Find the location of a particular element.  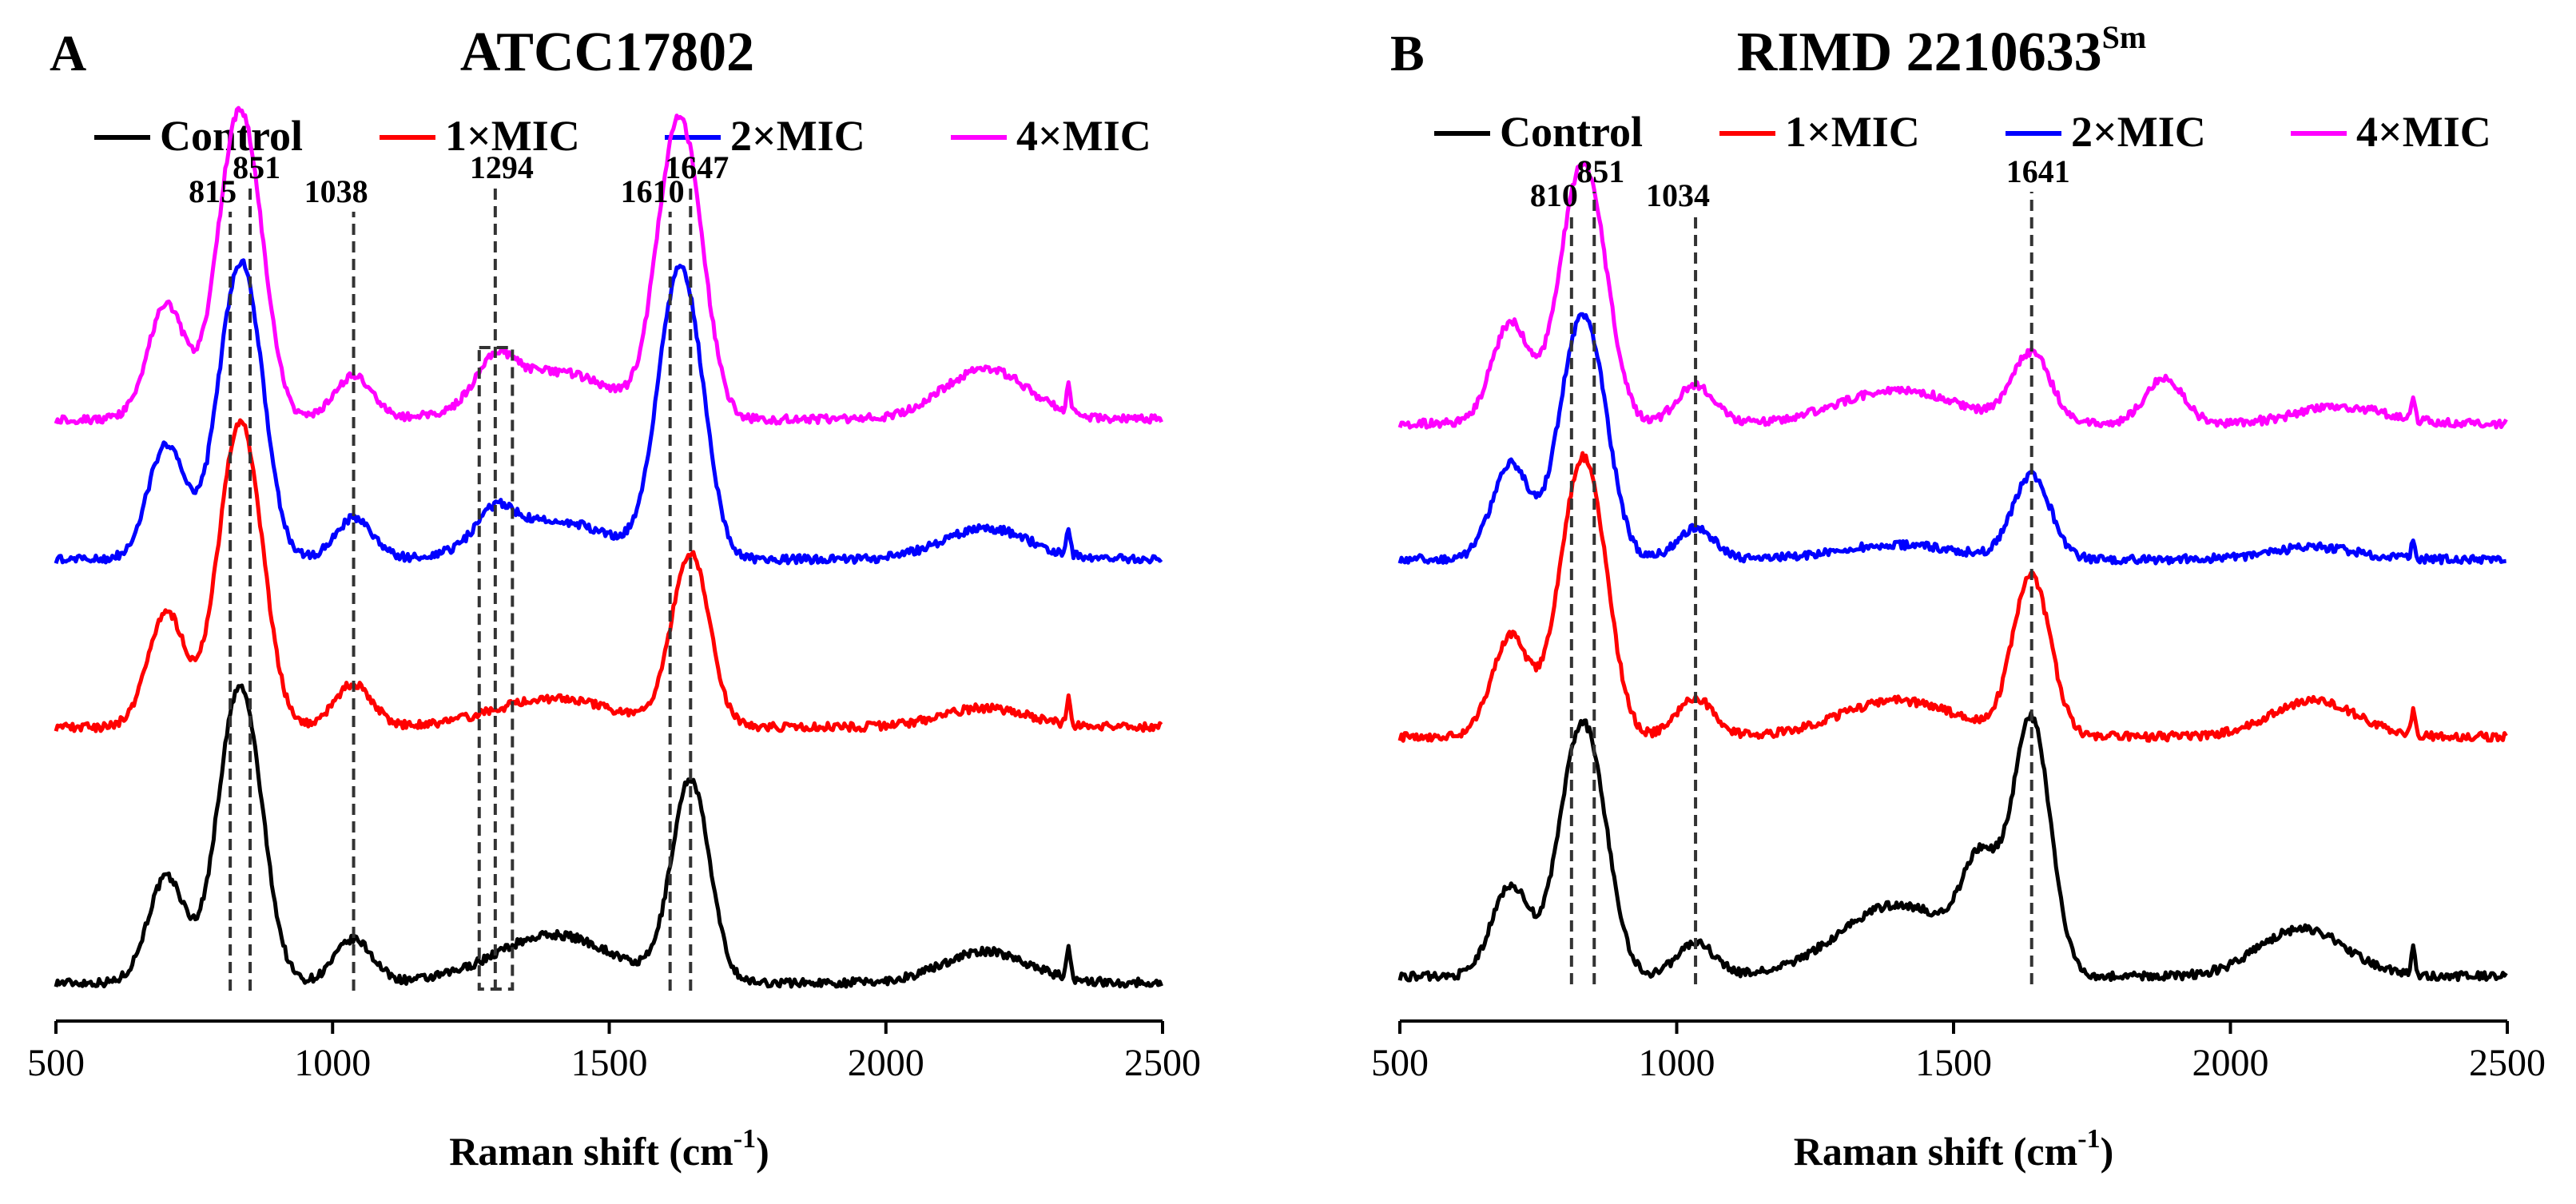

panel-title-superscript: Sm is located at coordinates (2124, 37).